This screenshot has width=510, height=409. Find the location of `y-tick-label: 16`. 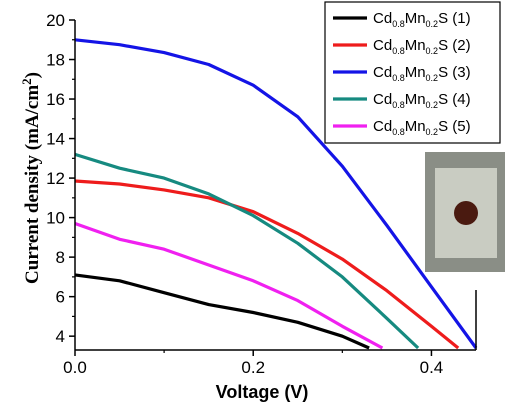

y-tick-label: 16 is located at coordinates (55, 99).